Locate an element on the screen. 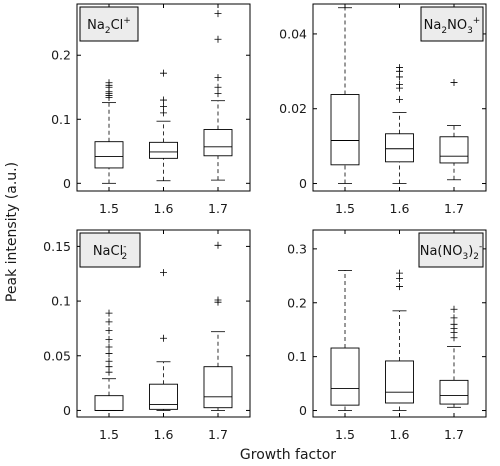 Image resolution: width=500 pixels, height=466 pixels. y-tick-label: 0.15 is located at coordinates (57, 246).